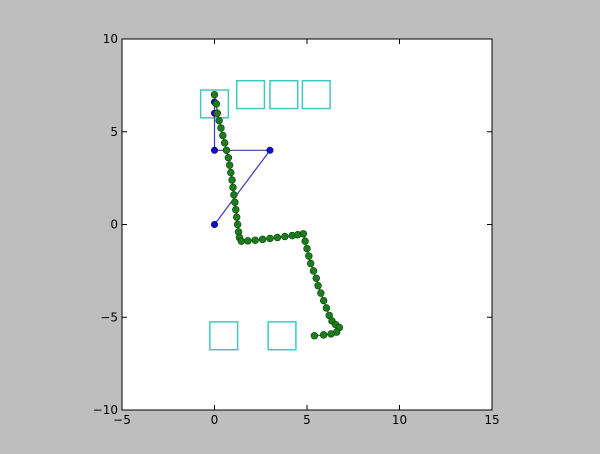  What do you see at coordinates (110, 39) in the screenshot?
I see `y-tick-label: 10` at bounding box center [110, 39].